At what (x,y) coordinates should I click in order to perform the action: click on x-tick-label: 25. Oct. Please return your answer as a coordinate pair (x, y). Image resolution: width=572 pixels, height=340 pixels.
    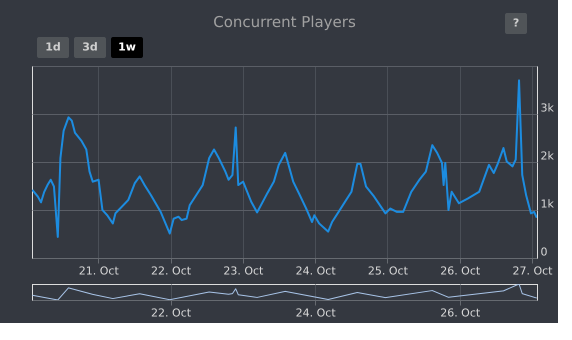
    Looking at the image, I should click on (388, 271).